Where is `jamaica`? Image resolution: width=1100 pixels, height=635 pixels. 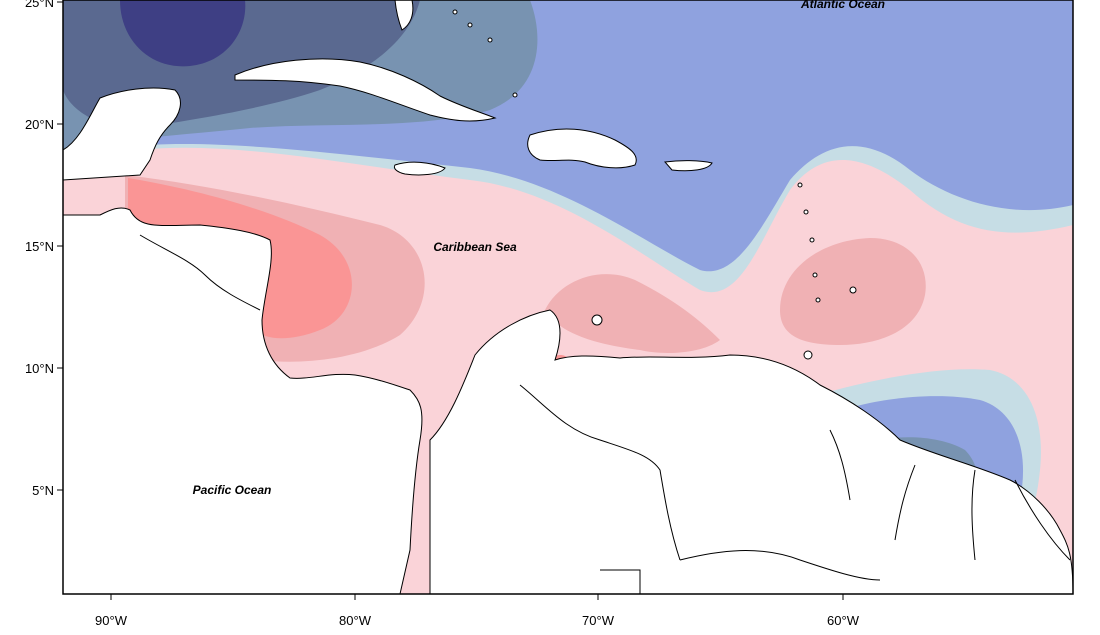
jamaica is located at coordinates (419, 168).